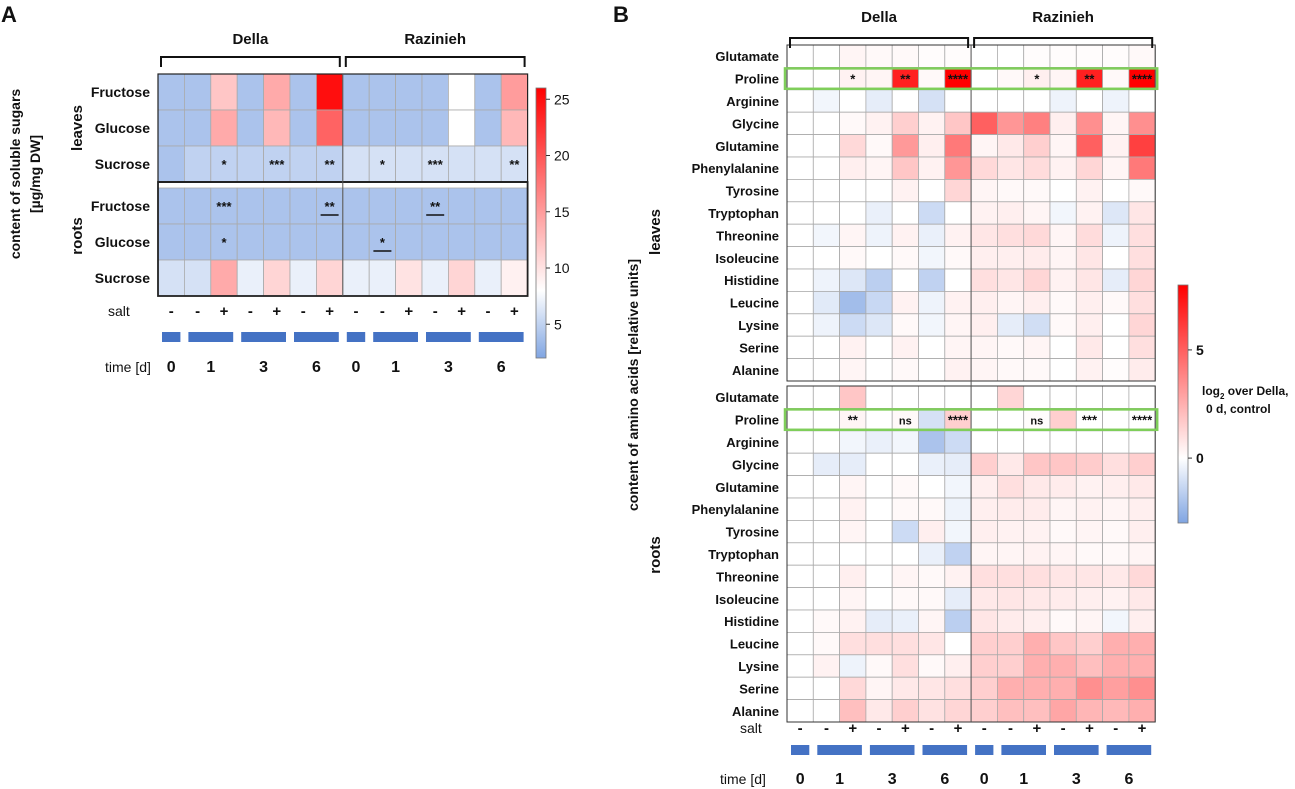 This screenshot has height=789, width=1295. I want to click on time-tick: 1, so click(395, 367).